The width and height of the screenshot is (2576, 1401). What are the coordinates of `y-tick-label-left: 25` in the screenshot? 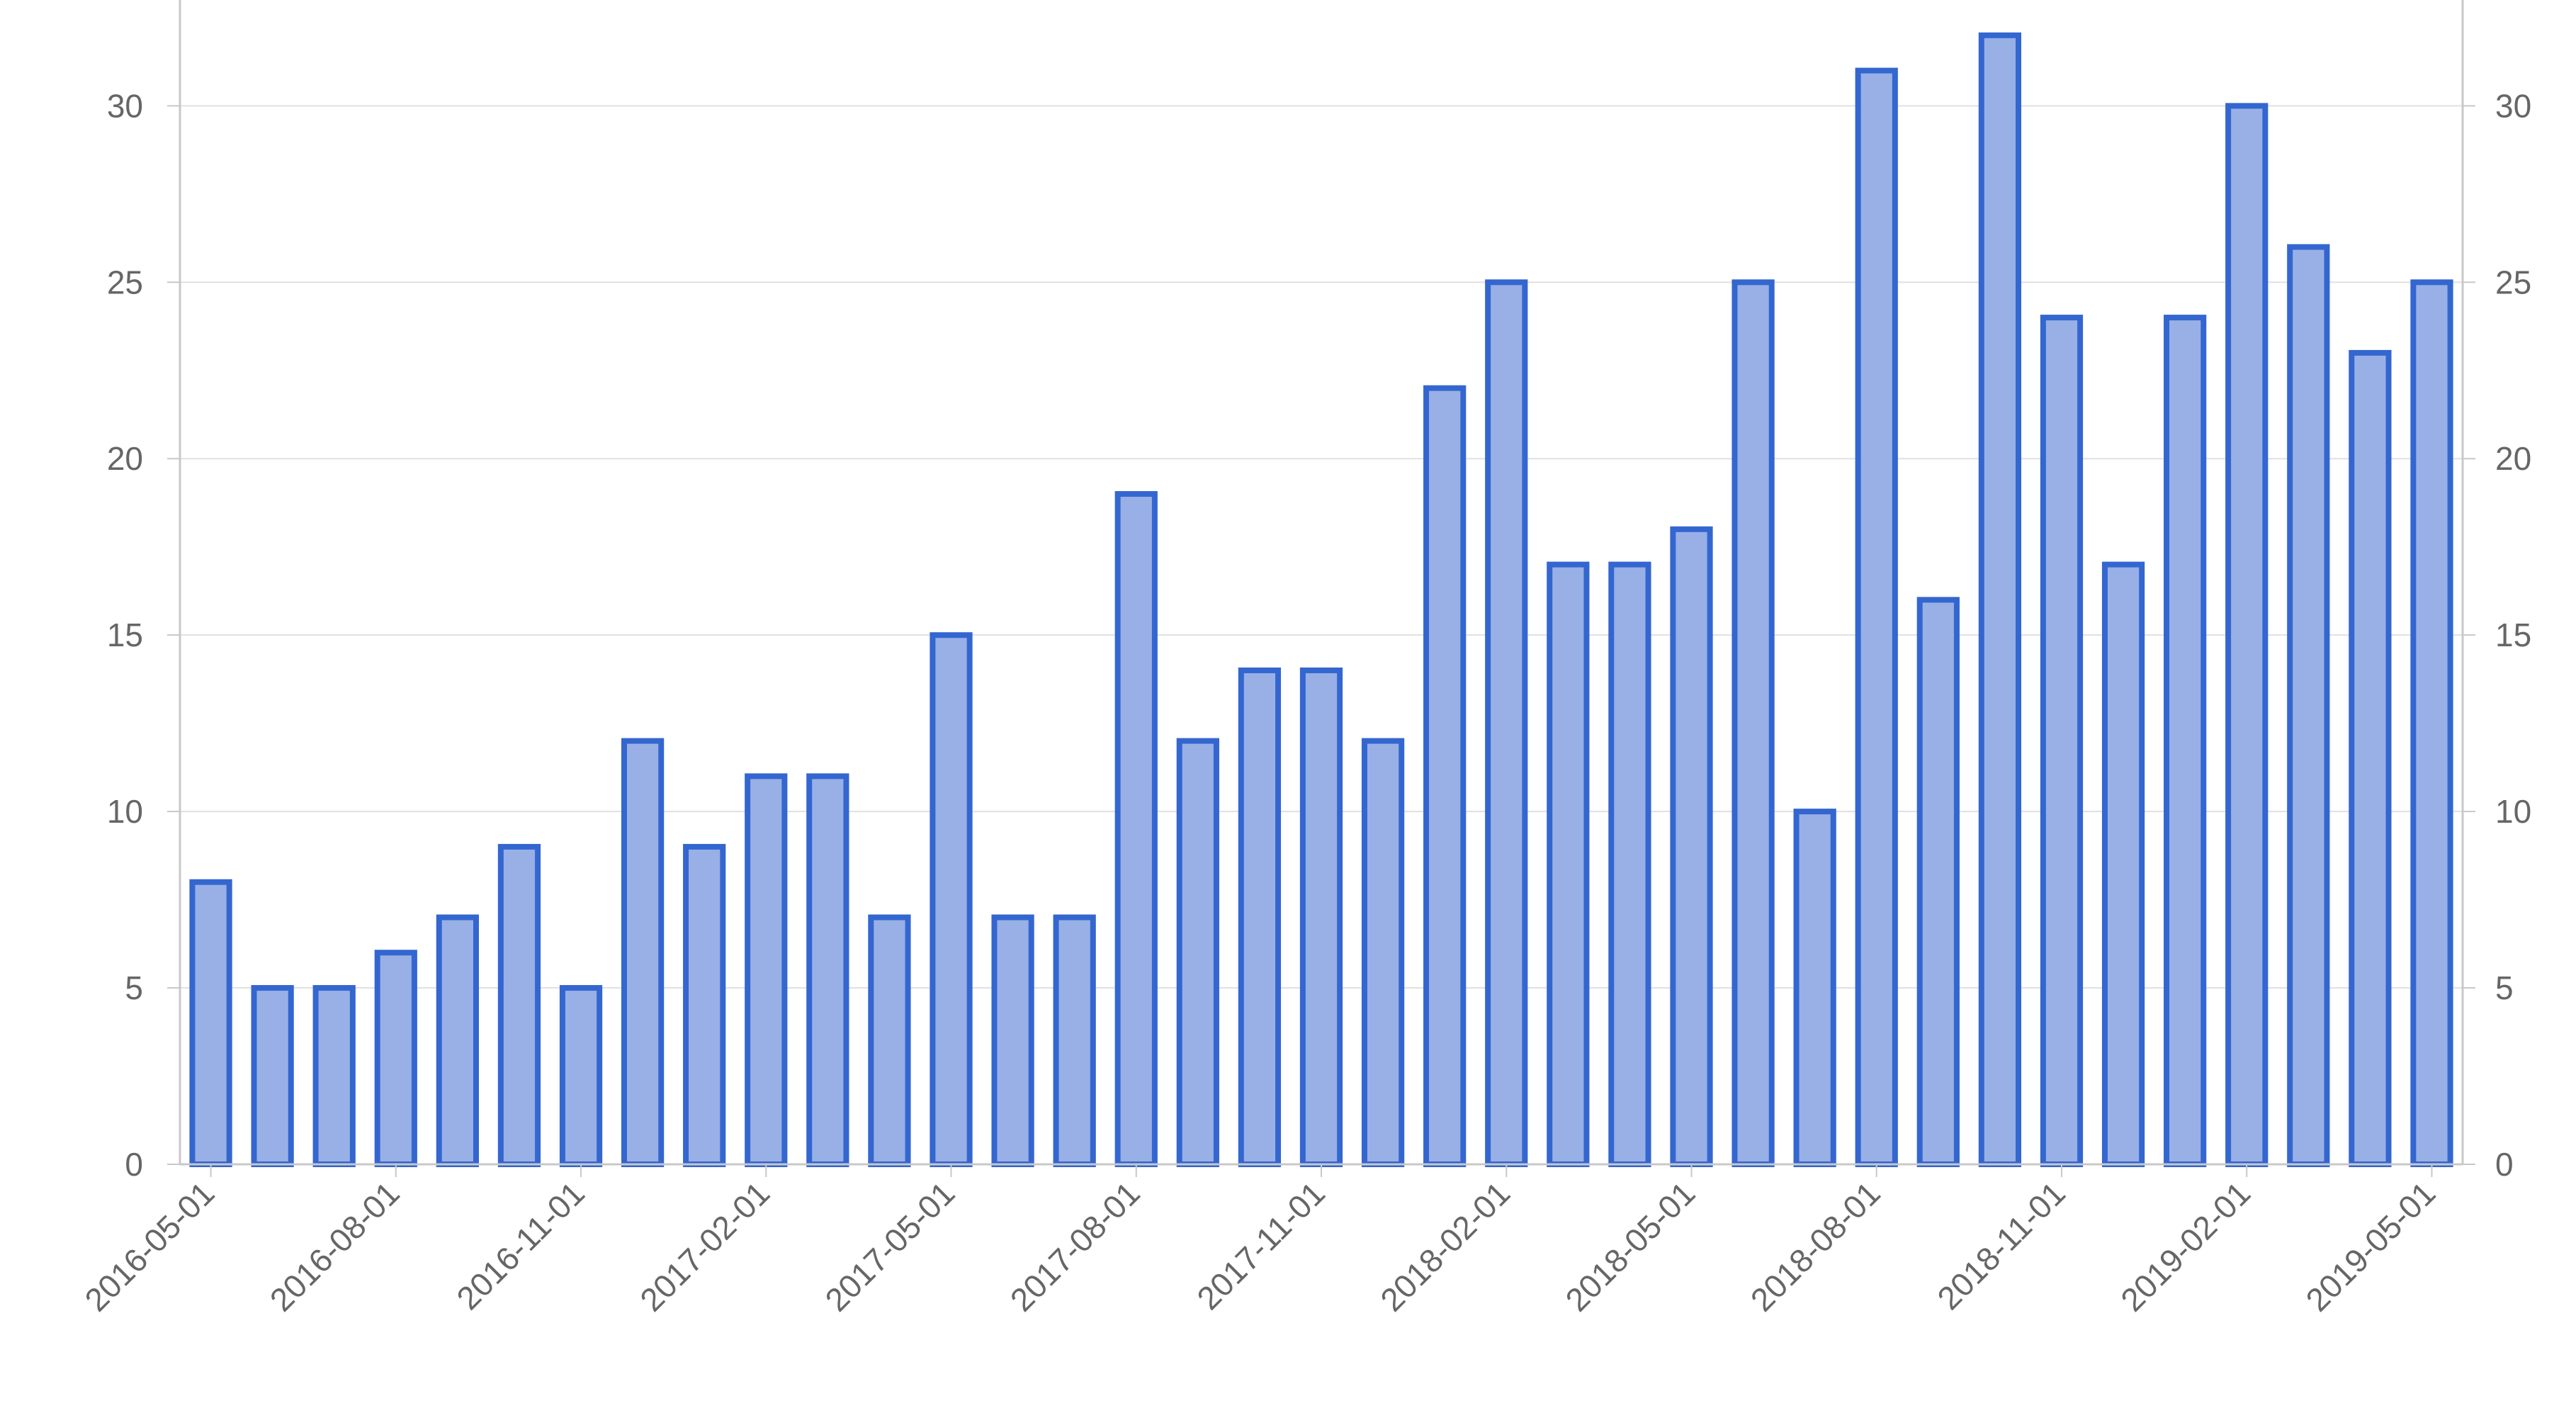 It's located at (125, 282).